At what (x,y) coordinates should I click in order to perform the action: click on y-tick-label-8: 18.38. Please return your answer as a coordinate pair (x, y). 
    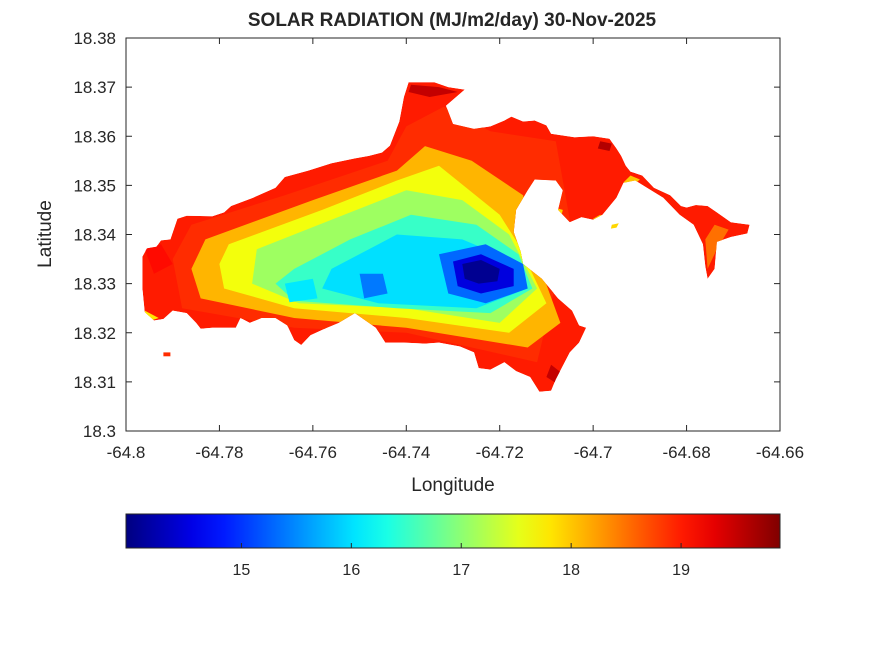
    Looking at the image, I should click on (94, 38).